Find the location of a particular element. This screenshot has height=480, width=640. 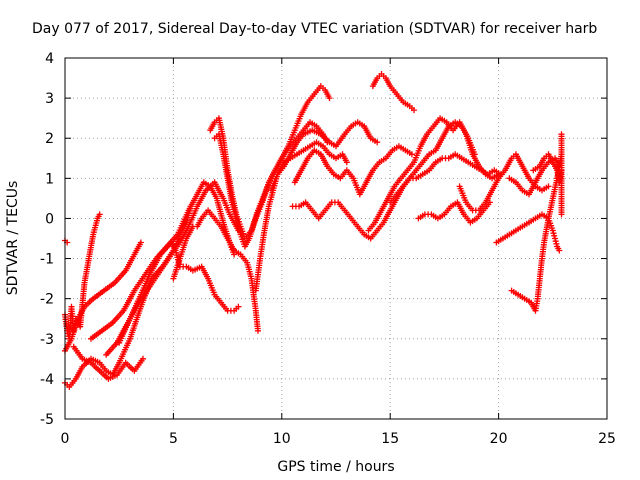

x-tick-label: 20 is located at coordinates (499, 439).